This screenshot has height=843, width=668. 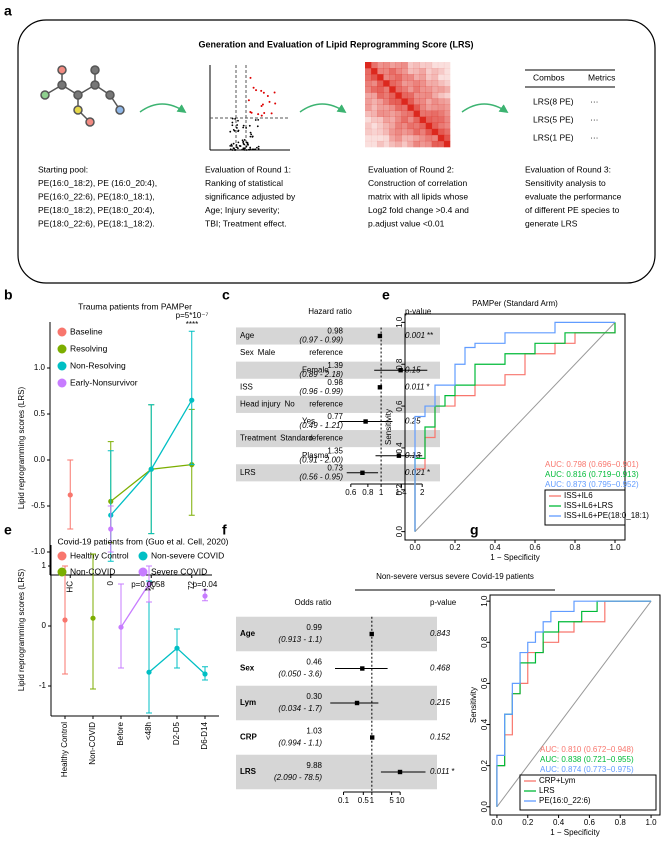 I want to click on y-tick-label: 0.2, so click(x=399, y=490).